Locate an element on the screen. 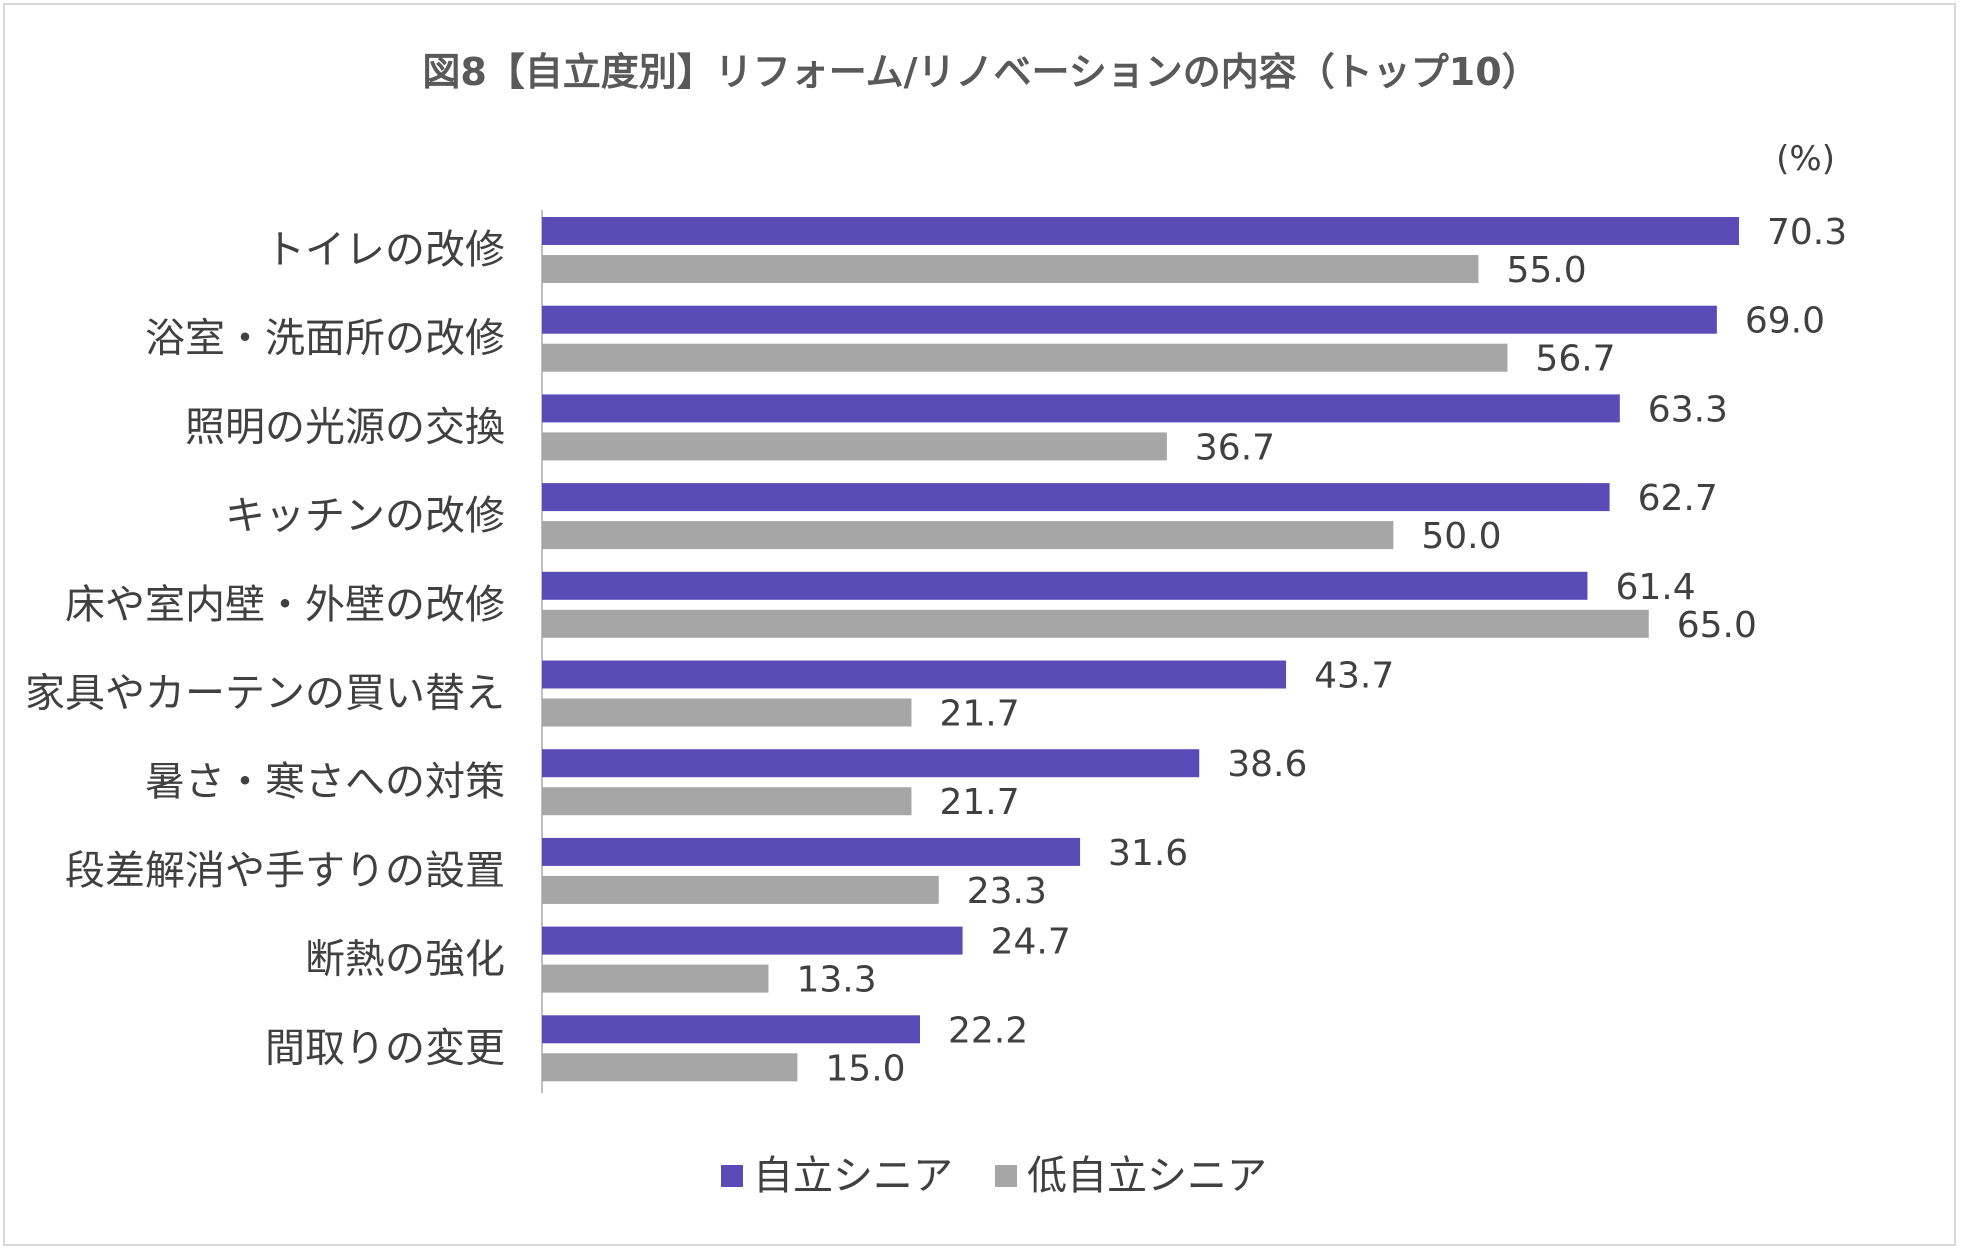 The image size is (1961, 1251). data-label-series-1-9: 15.0 is located at coordinates (865, 1068).